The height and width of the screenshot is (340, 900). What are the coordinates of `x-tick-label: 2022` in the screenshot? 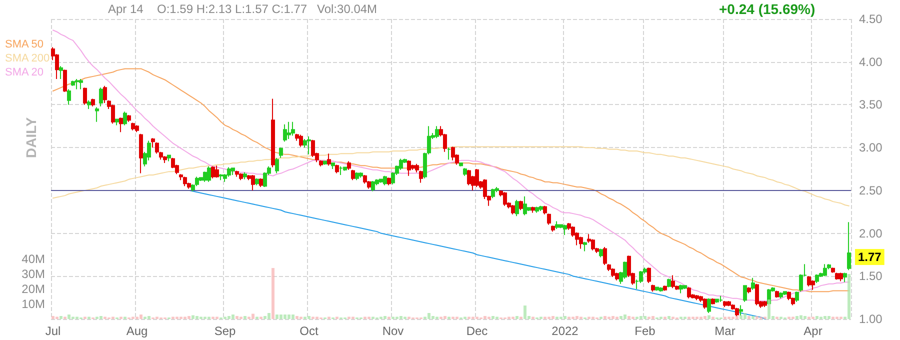 It's located at (565, 331).